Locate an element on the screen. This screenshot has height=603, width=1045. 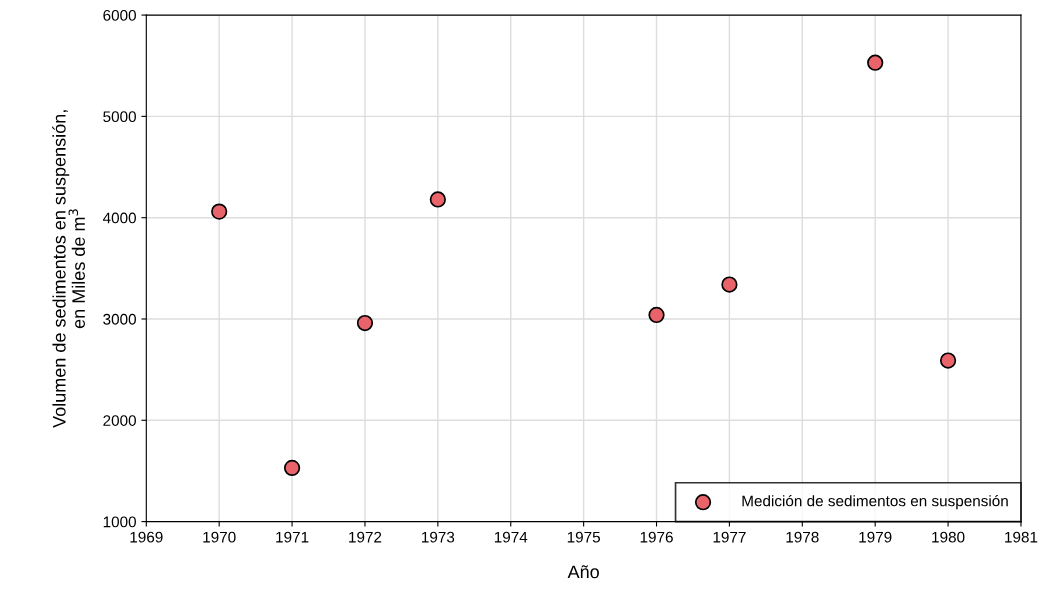
x-tick-label: 1971 is located at coordinates (292, 537).